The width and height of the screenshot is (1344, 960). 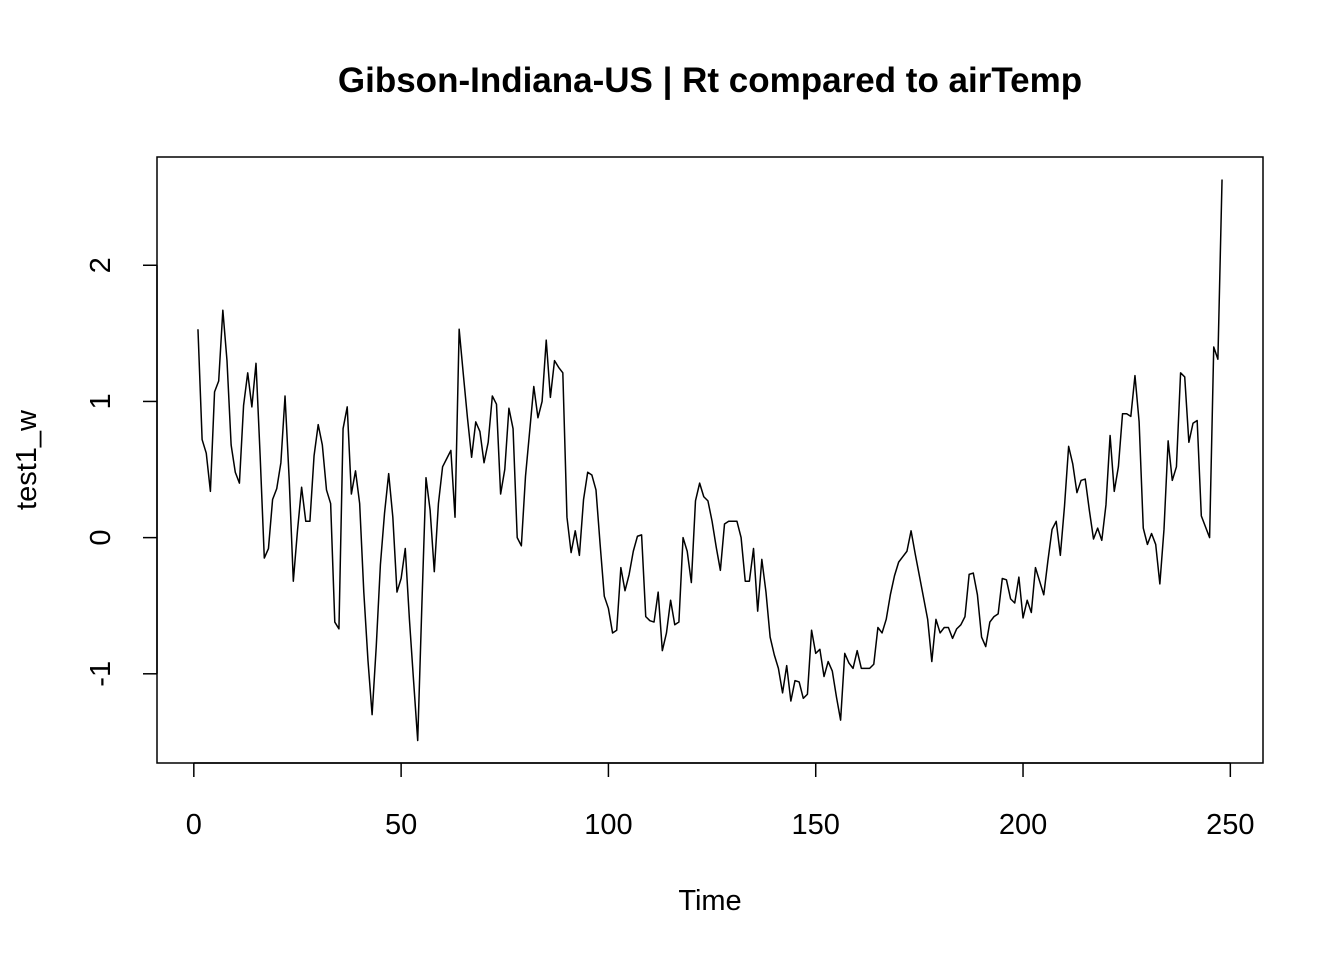 I want to click on x-tick-label: 0, so click(x=194, y=825).